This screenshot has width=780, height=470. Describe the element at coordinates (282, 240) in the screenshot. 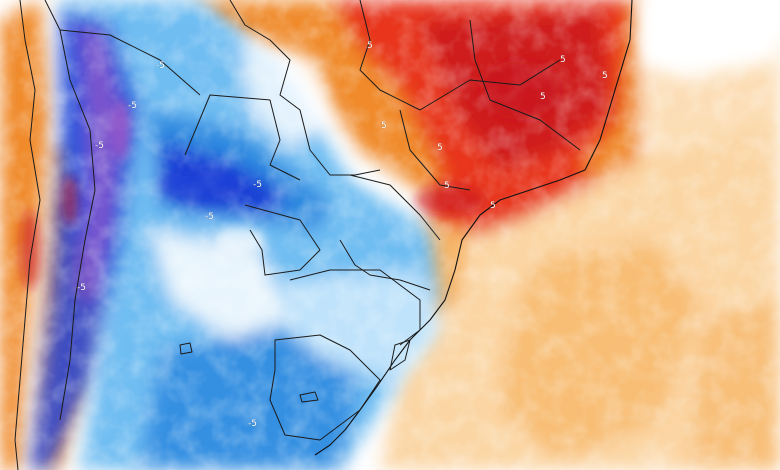

I see `border-paraguay` at that location.